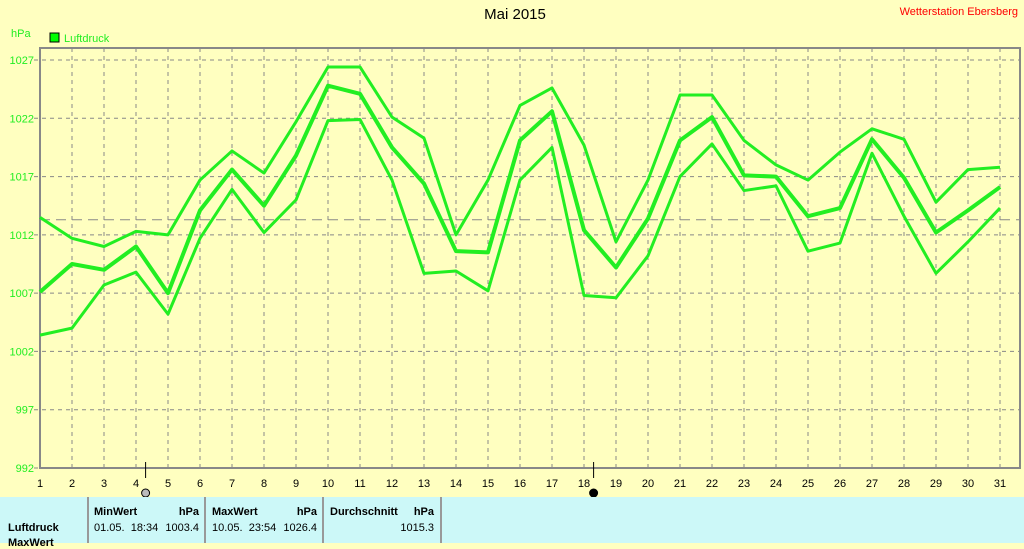 Image resolution: width=1024 pixels, height=549 pixels. Describe the element at coordinates (744, 484) in the screenshot. I see `x-tick-label: 23` at that location.